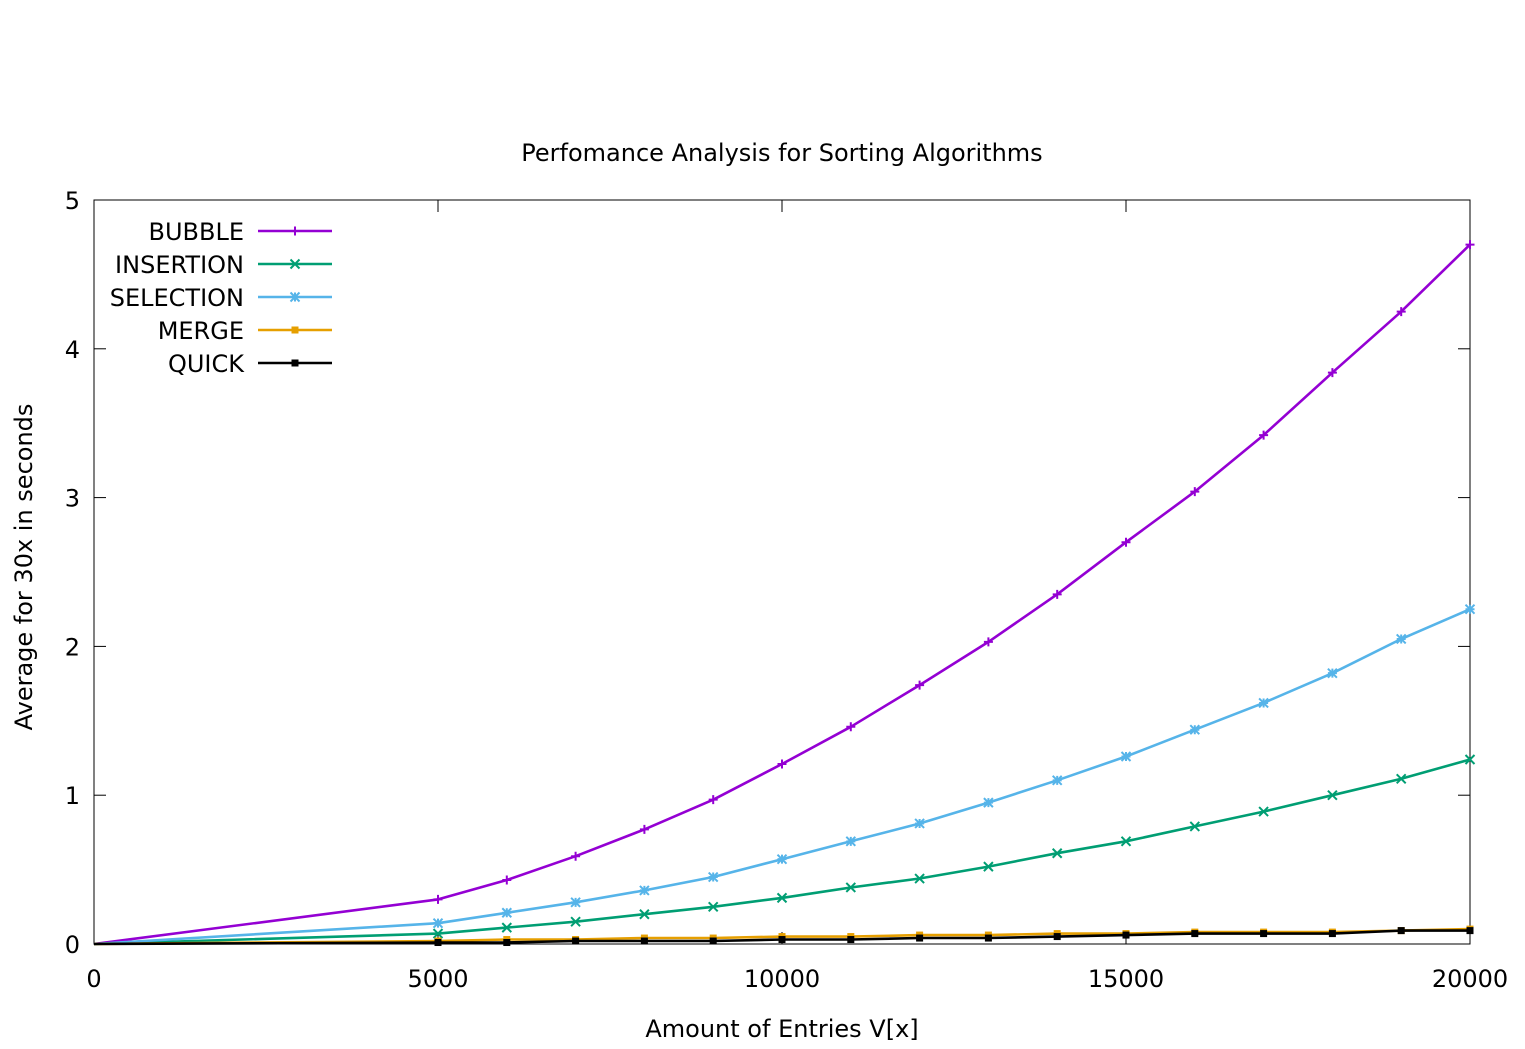  Describe the element at coordinates (72, 796) in the screenshot. I see `y-tick-label: 1` at that location.